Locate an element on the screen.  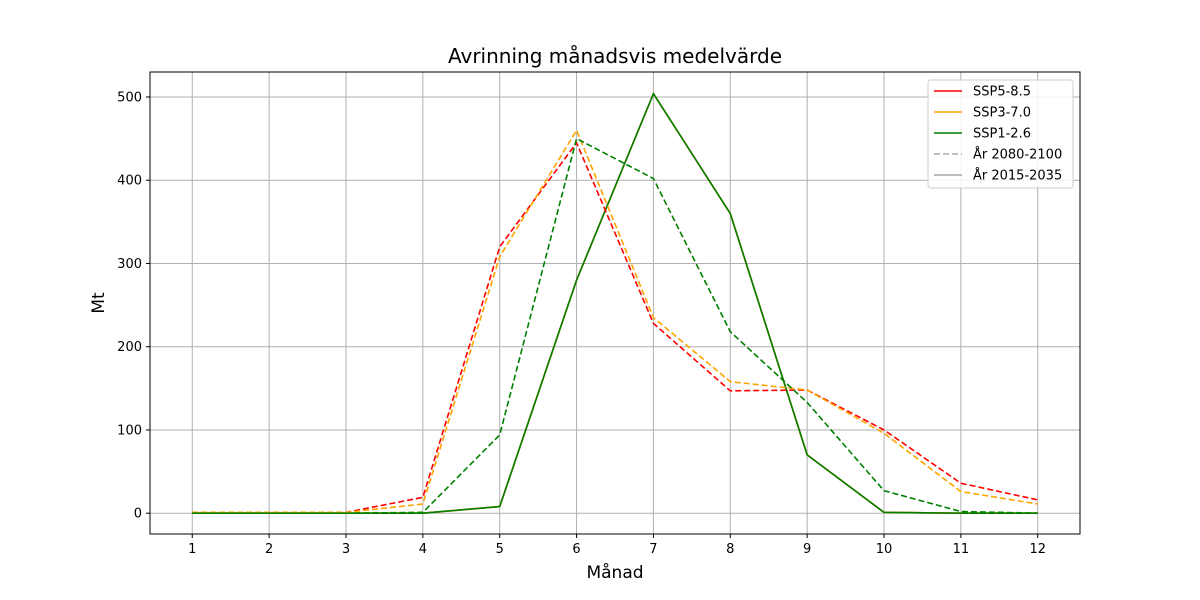
legend-label: År 2015-2035 is located at coordinates (1017, 176).